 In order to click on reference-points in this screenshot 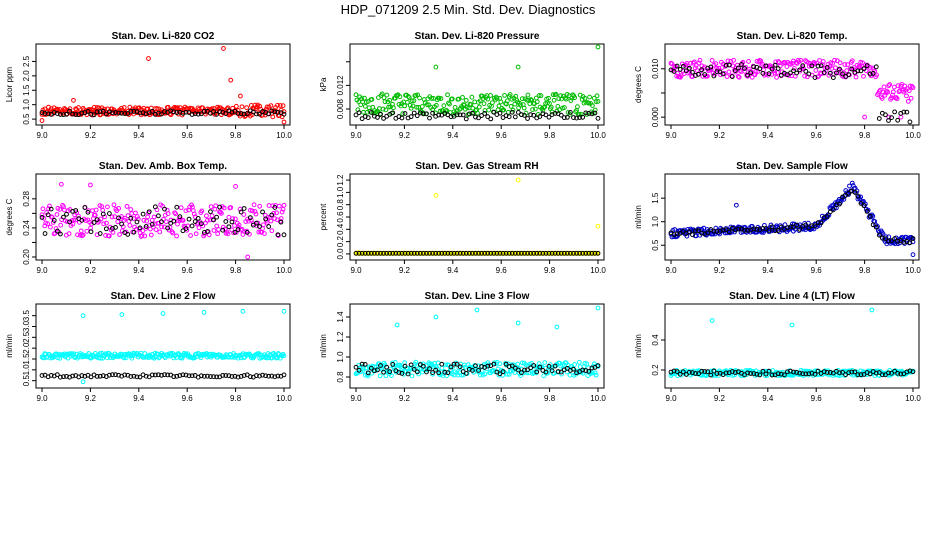, I will do `click(477, 253)`.